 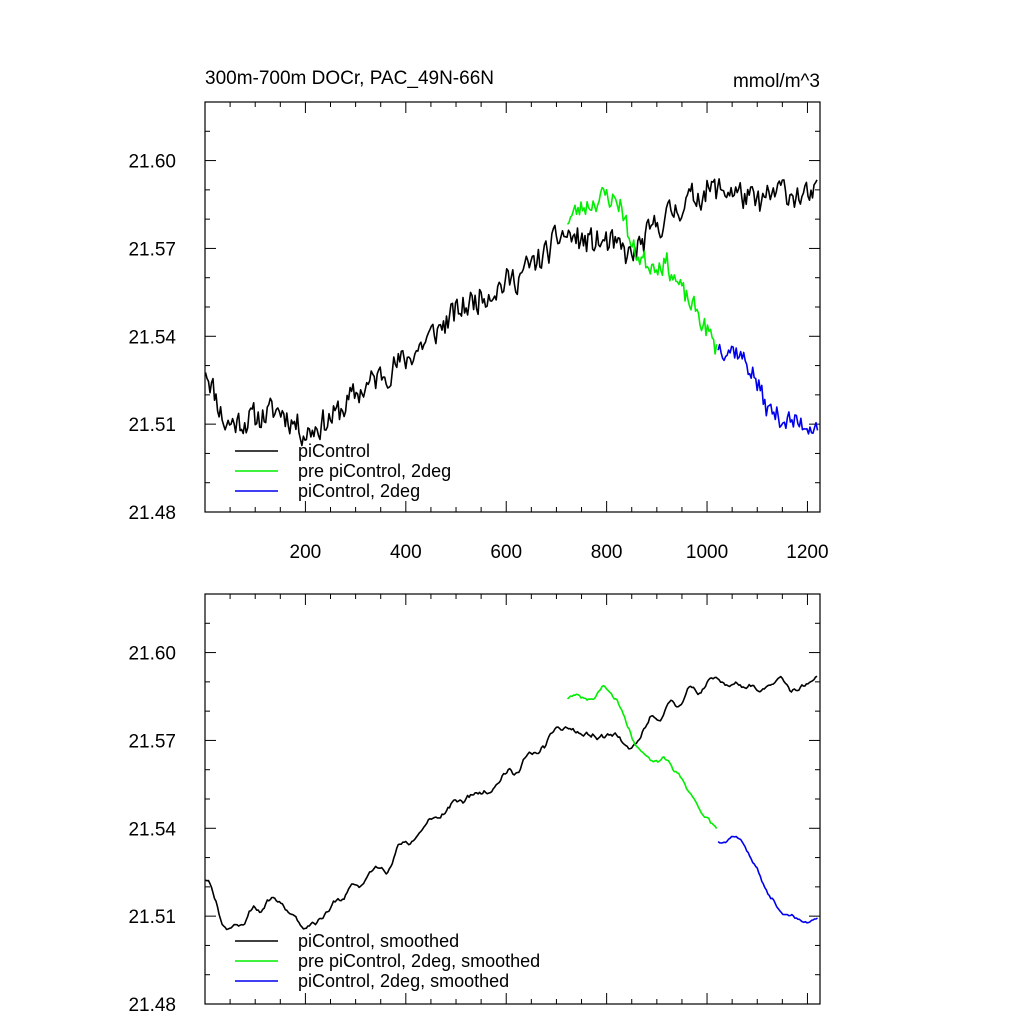 What do you see at coordinates (419, 961) in the screenshot?
I see `legend-label-pre-picontrol-2deg-smoothed: pre piControl, 2deg, smoothed` at bounding box center [419, 961].